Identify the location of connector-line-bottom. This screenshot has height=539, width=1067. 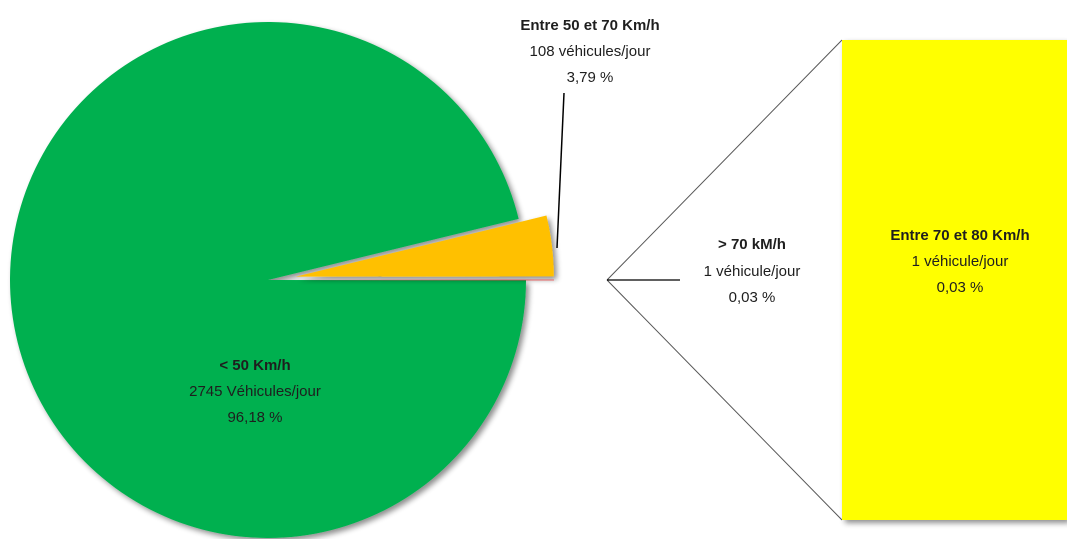
(724, 400).